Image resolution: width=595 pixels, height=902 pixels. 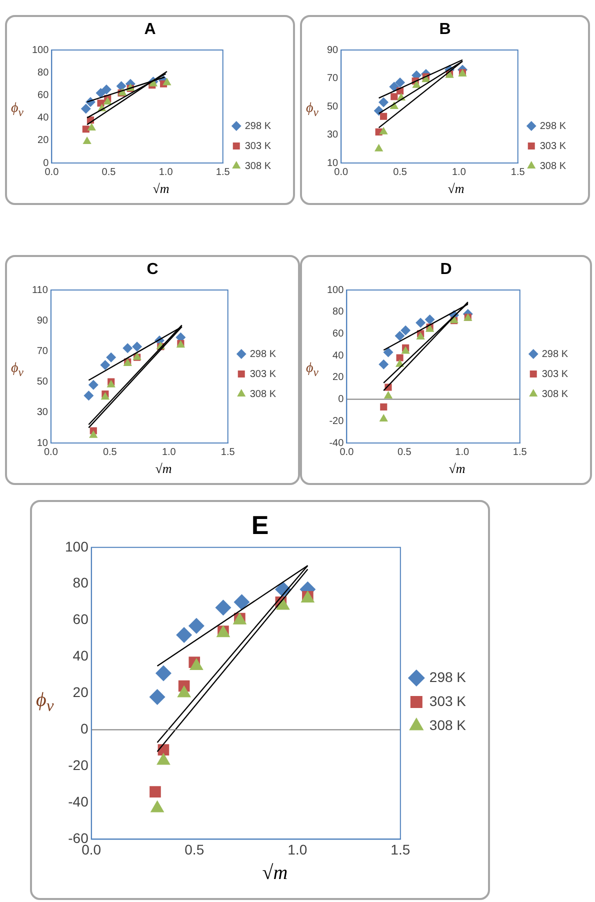 I want to click on chart-title: E, so click(x=260, y=525).